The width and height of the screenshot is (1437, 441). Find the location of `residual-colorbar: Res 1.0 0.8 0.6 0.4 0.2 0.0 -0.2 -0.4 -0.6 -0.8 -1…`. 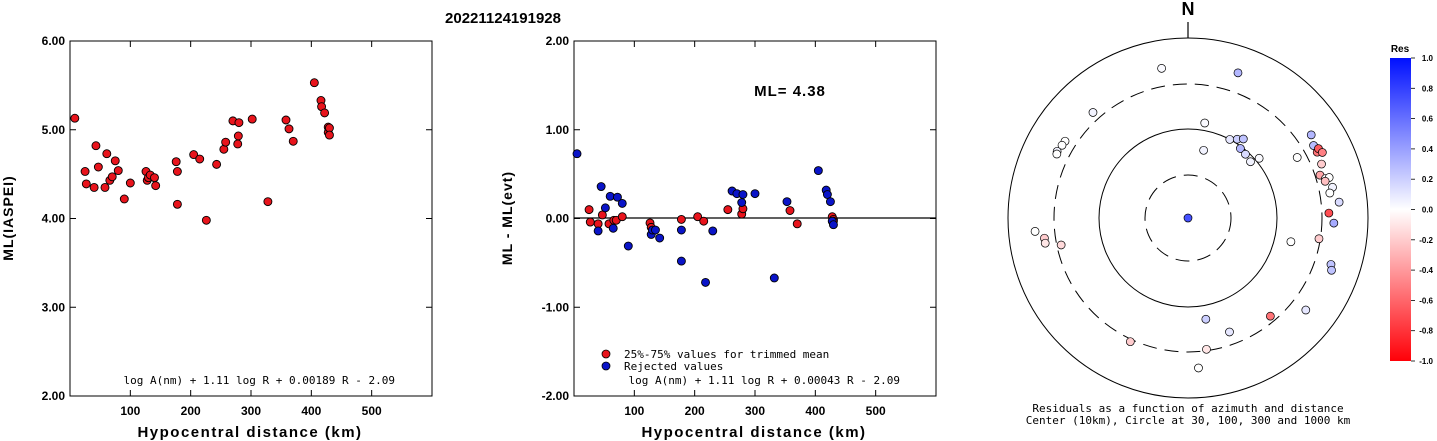

residual-colorbar: Res 1.0 0.8 0.6 0.4 0.2 0.0 -0.2 -0.4 -0.6 -0.8 -1… is located at coordinates (1412, 205).